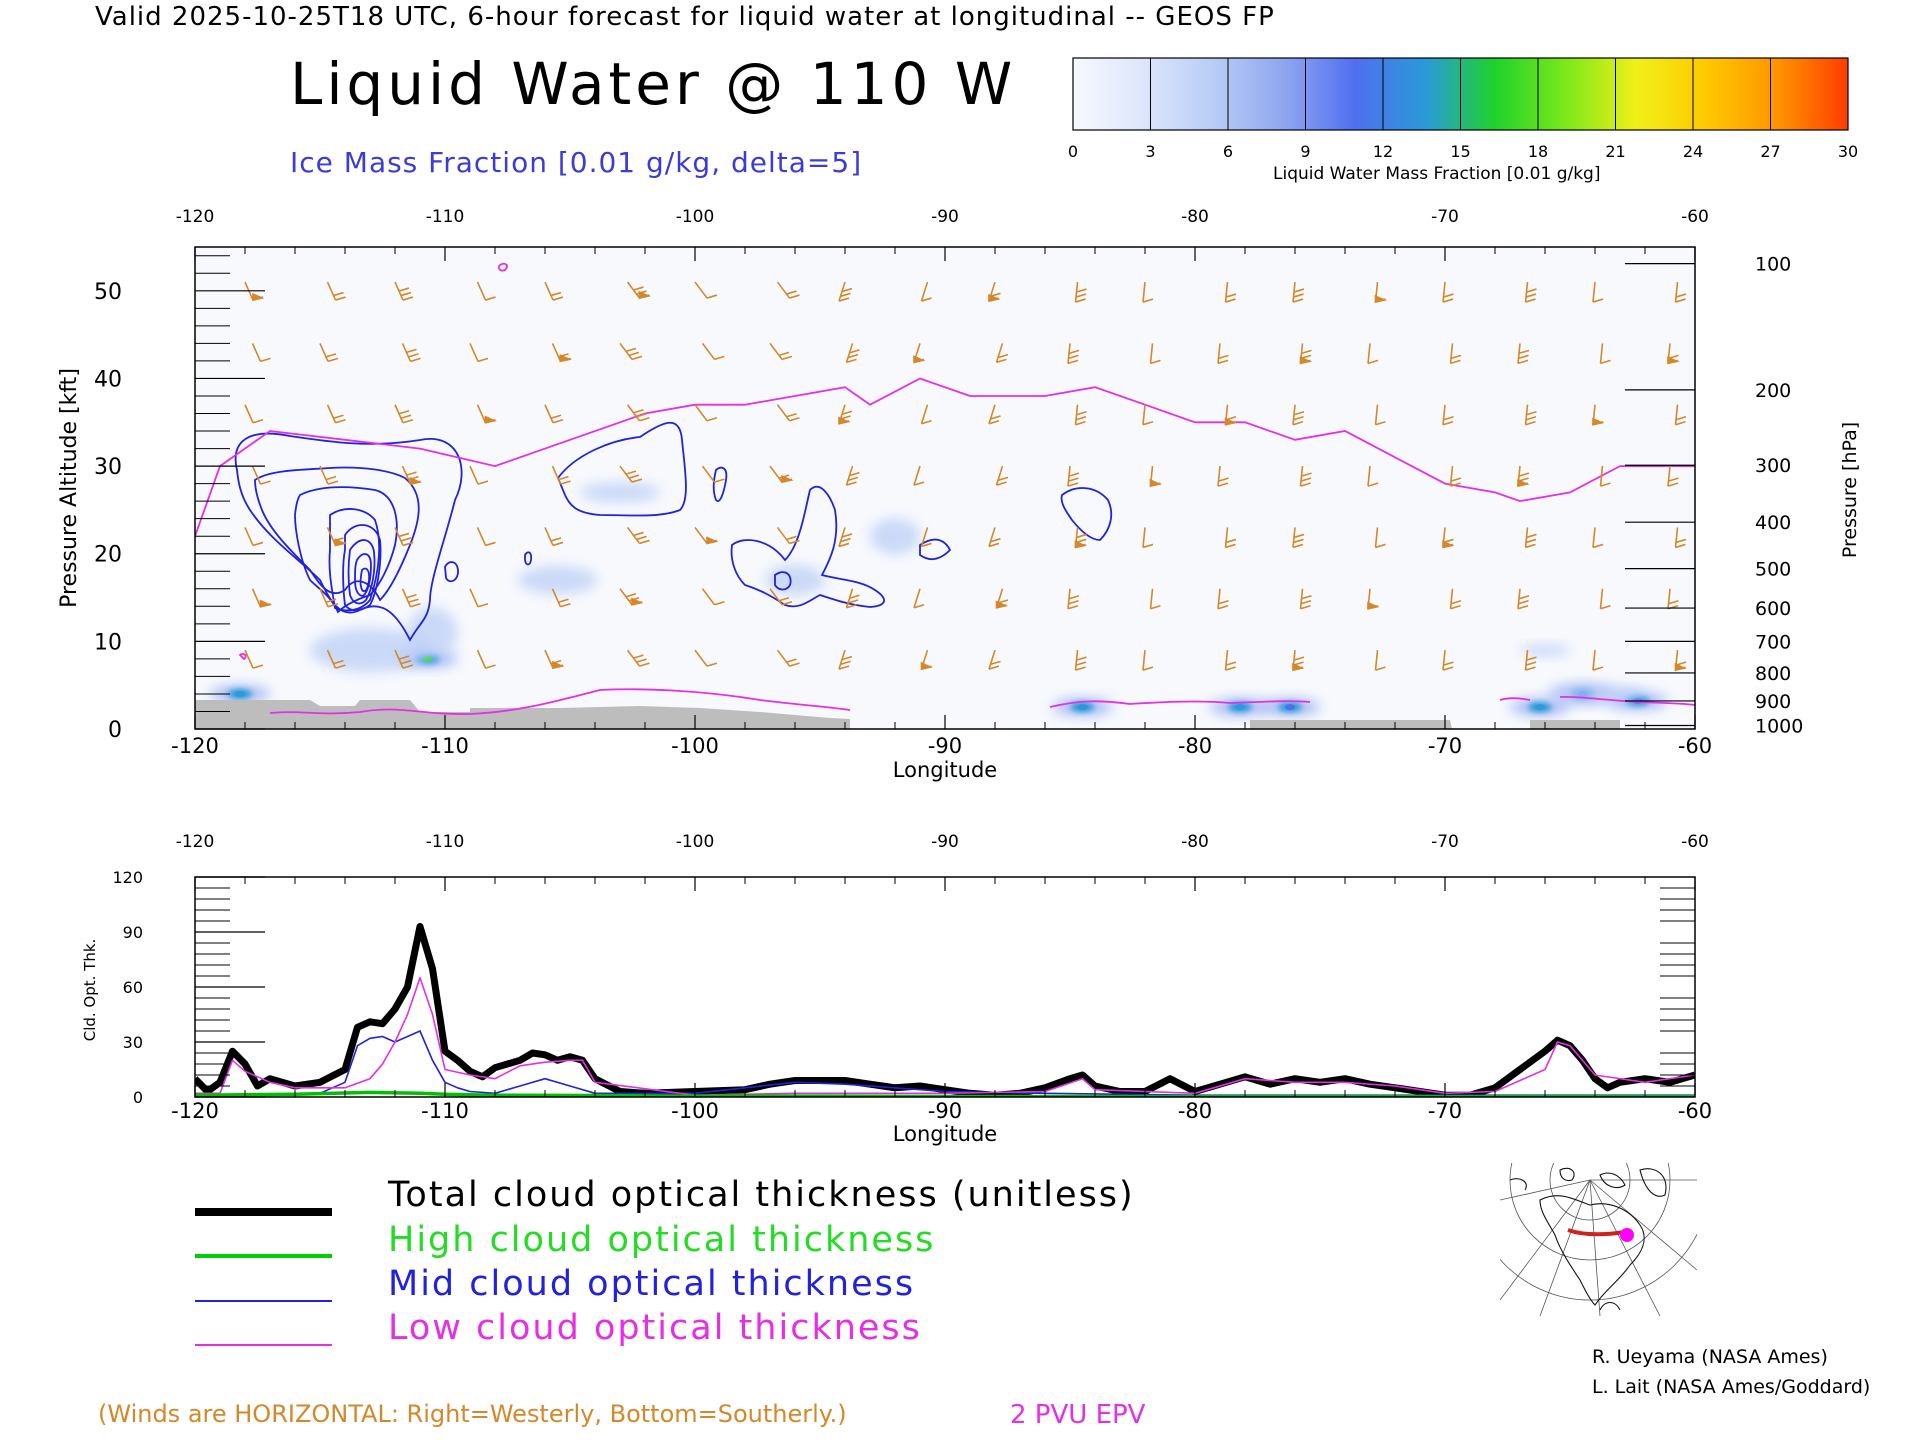 The width and height of the screenshot is (1920, 1440). What do you see at coordinates (652, 1284) in the screenshot?
I see `legend-label-mid: Mid cloud optical thickness` at bounding box center [652, 1284].